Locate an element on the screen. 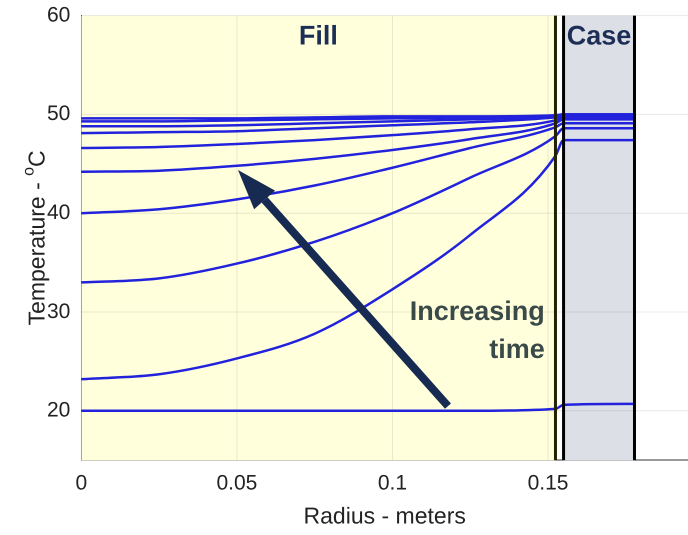 Image resolution: width=688 pixels, height=535 pixels. band-label: Case is located at coordinates (599, 35).